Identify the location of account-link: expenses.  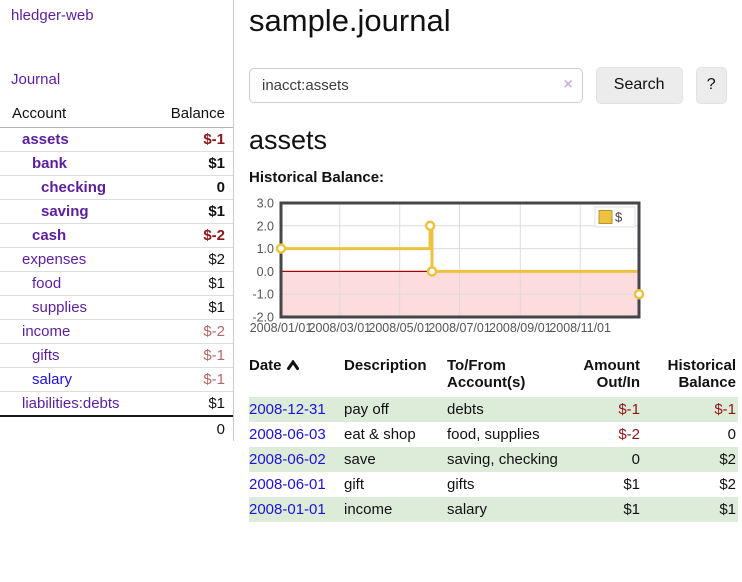
(54, 259).